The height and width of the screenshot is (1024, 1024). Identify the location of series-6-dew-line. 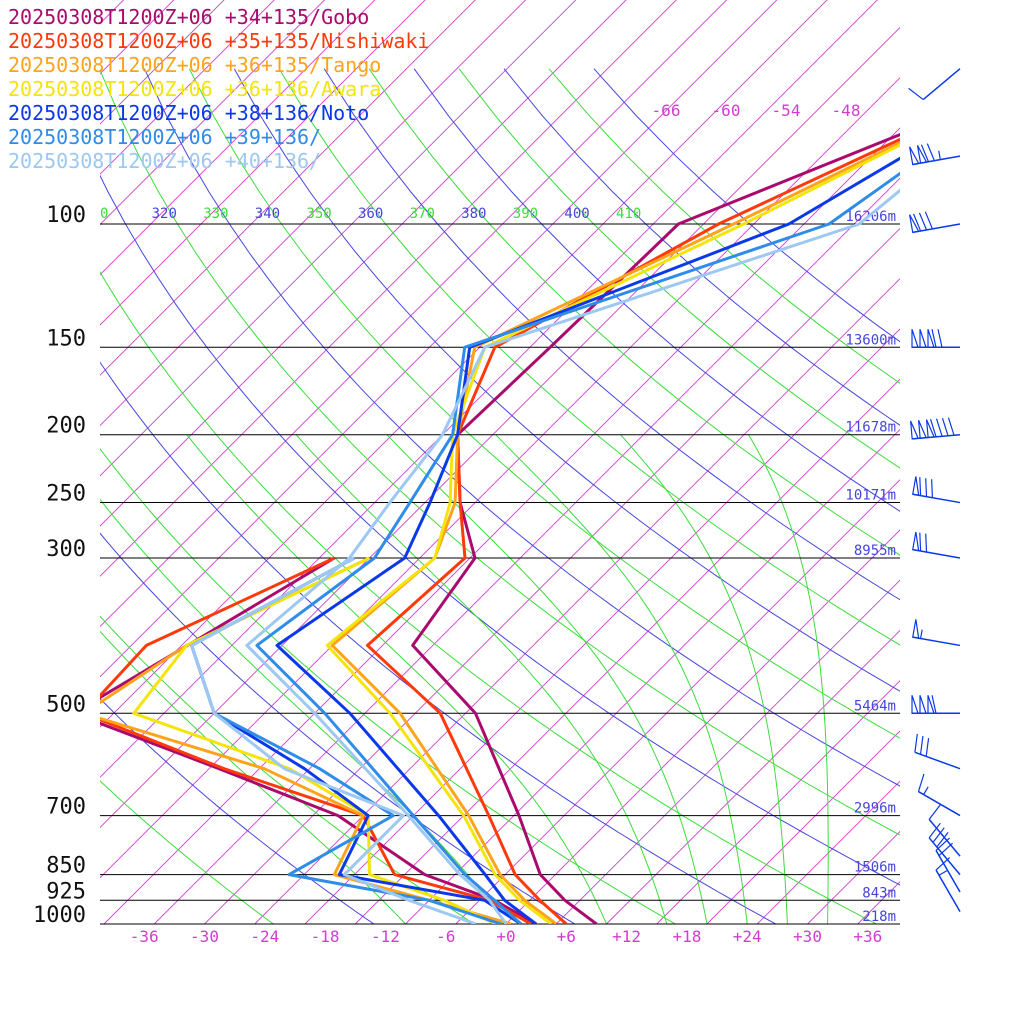
(333, 740).